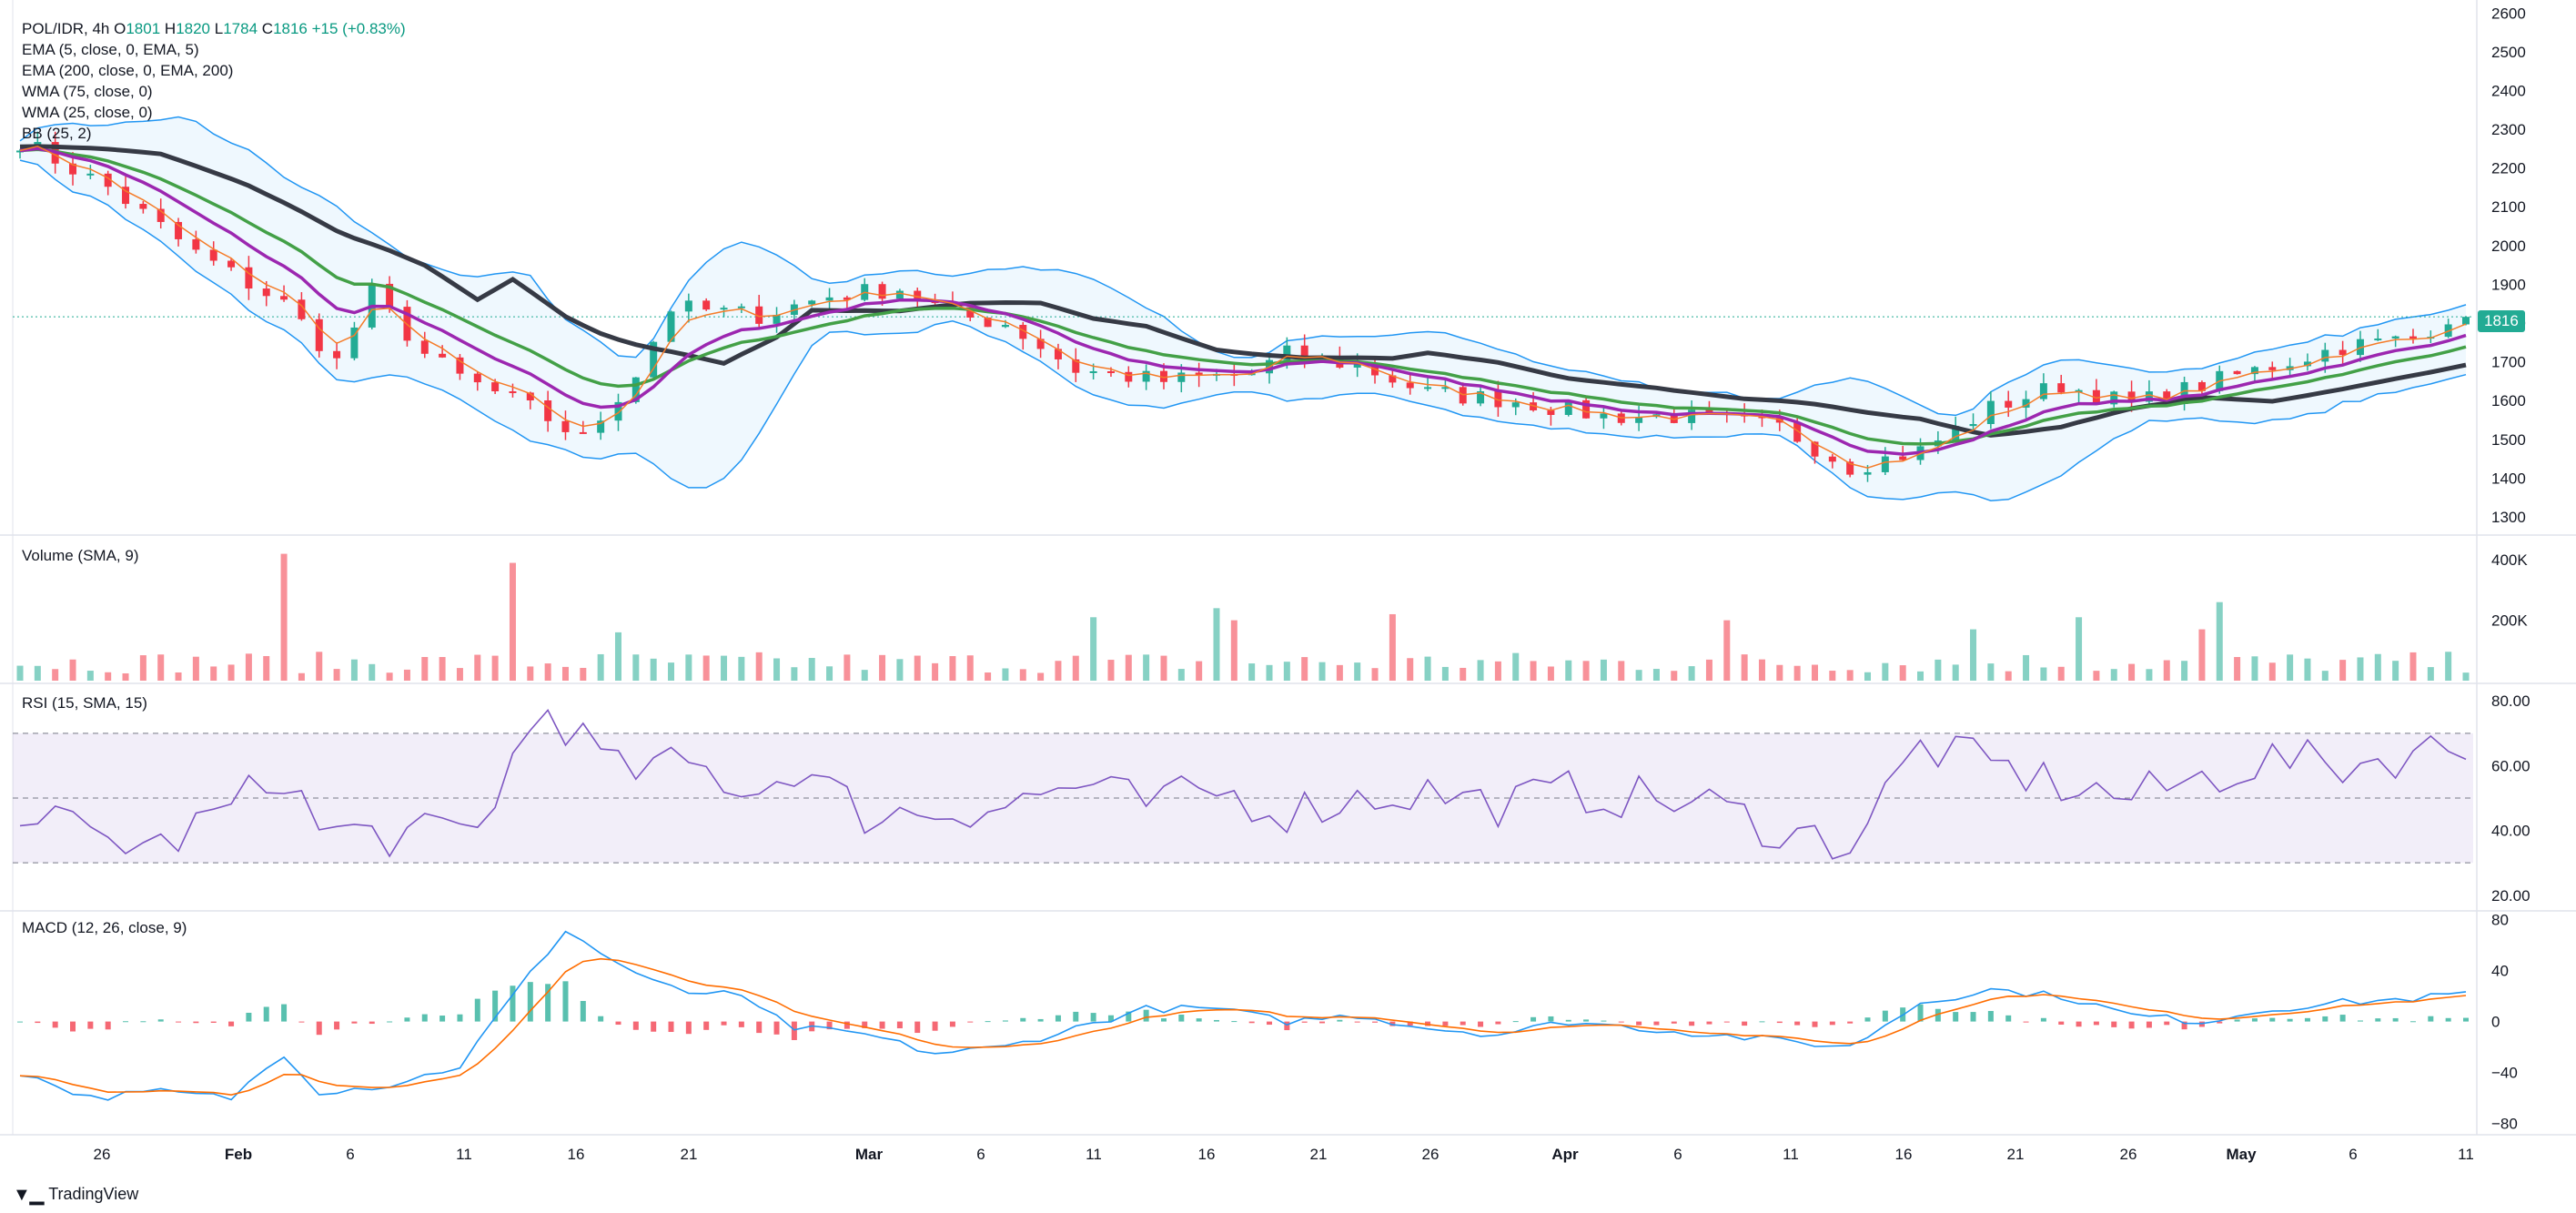 Image resolution: width=2576 pixels, height=1213 pixels. Describe the element at coordinates (87, 112) in the screenshot. I see `indicator-wma25: WMA (25, close, 0)` at that location.